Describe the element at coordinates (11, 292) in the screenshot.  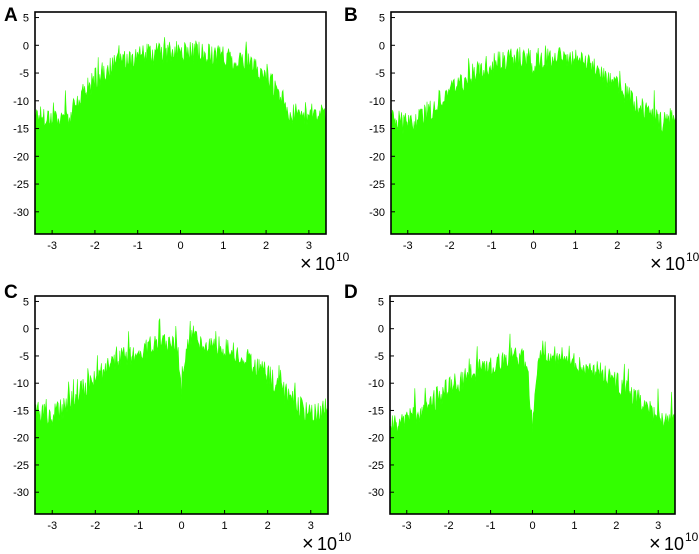
I see `panel-label: C` at that location.